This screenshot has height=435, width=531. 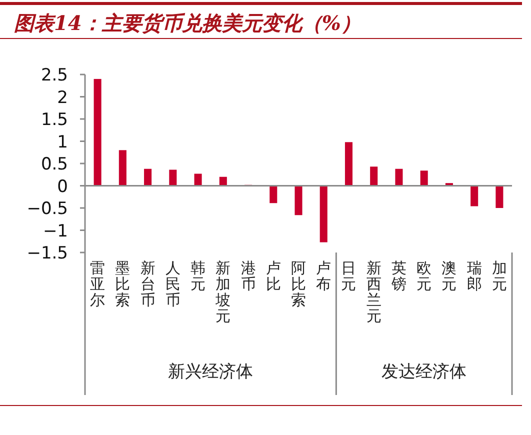 I want to click on y-tick-label: −1, so click(x=55, y=231).